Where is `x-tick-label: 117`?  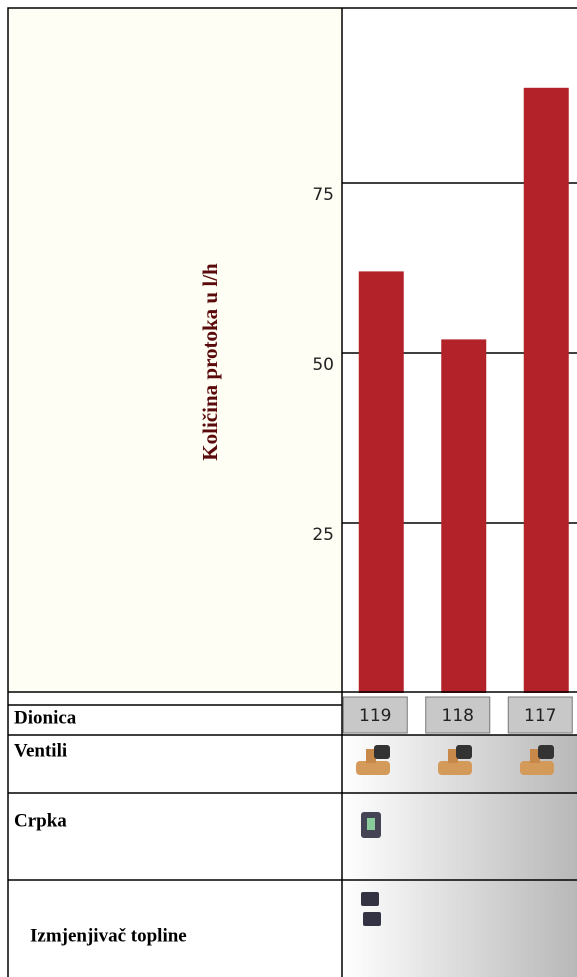 x-tick-label: 117 is located at coordinates (540, 716).